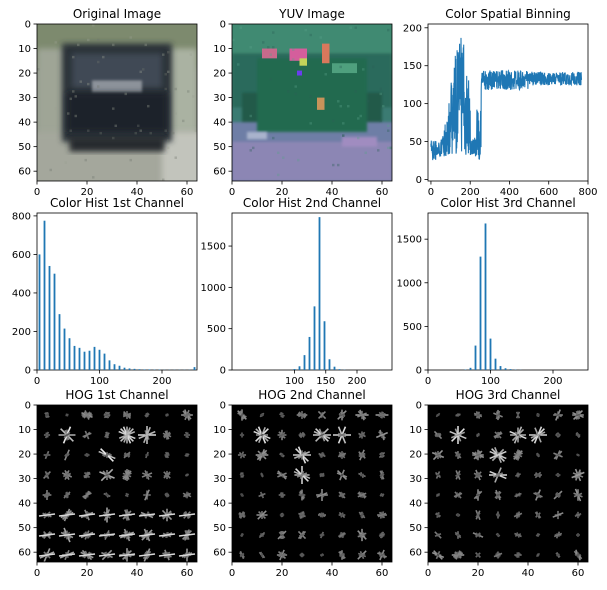  I want to click on y-tick-label: 50, so click(24, 528).